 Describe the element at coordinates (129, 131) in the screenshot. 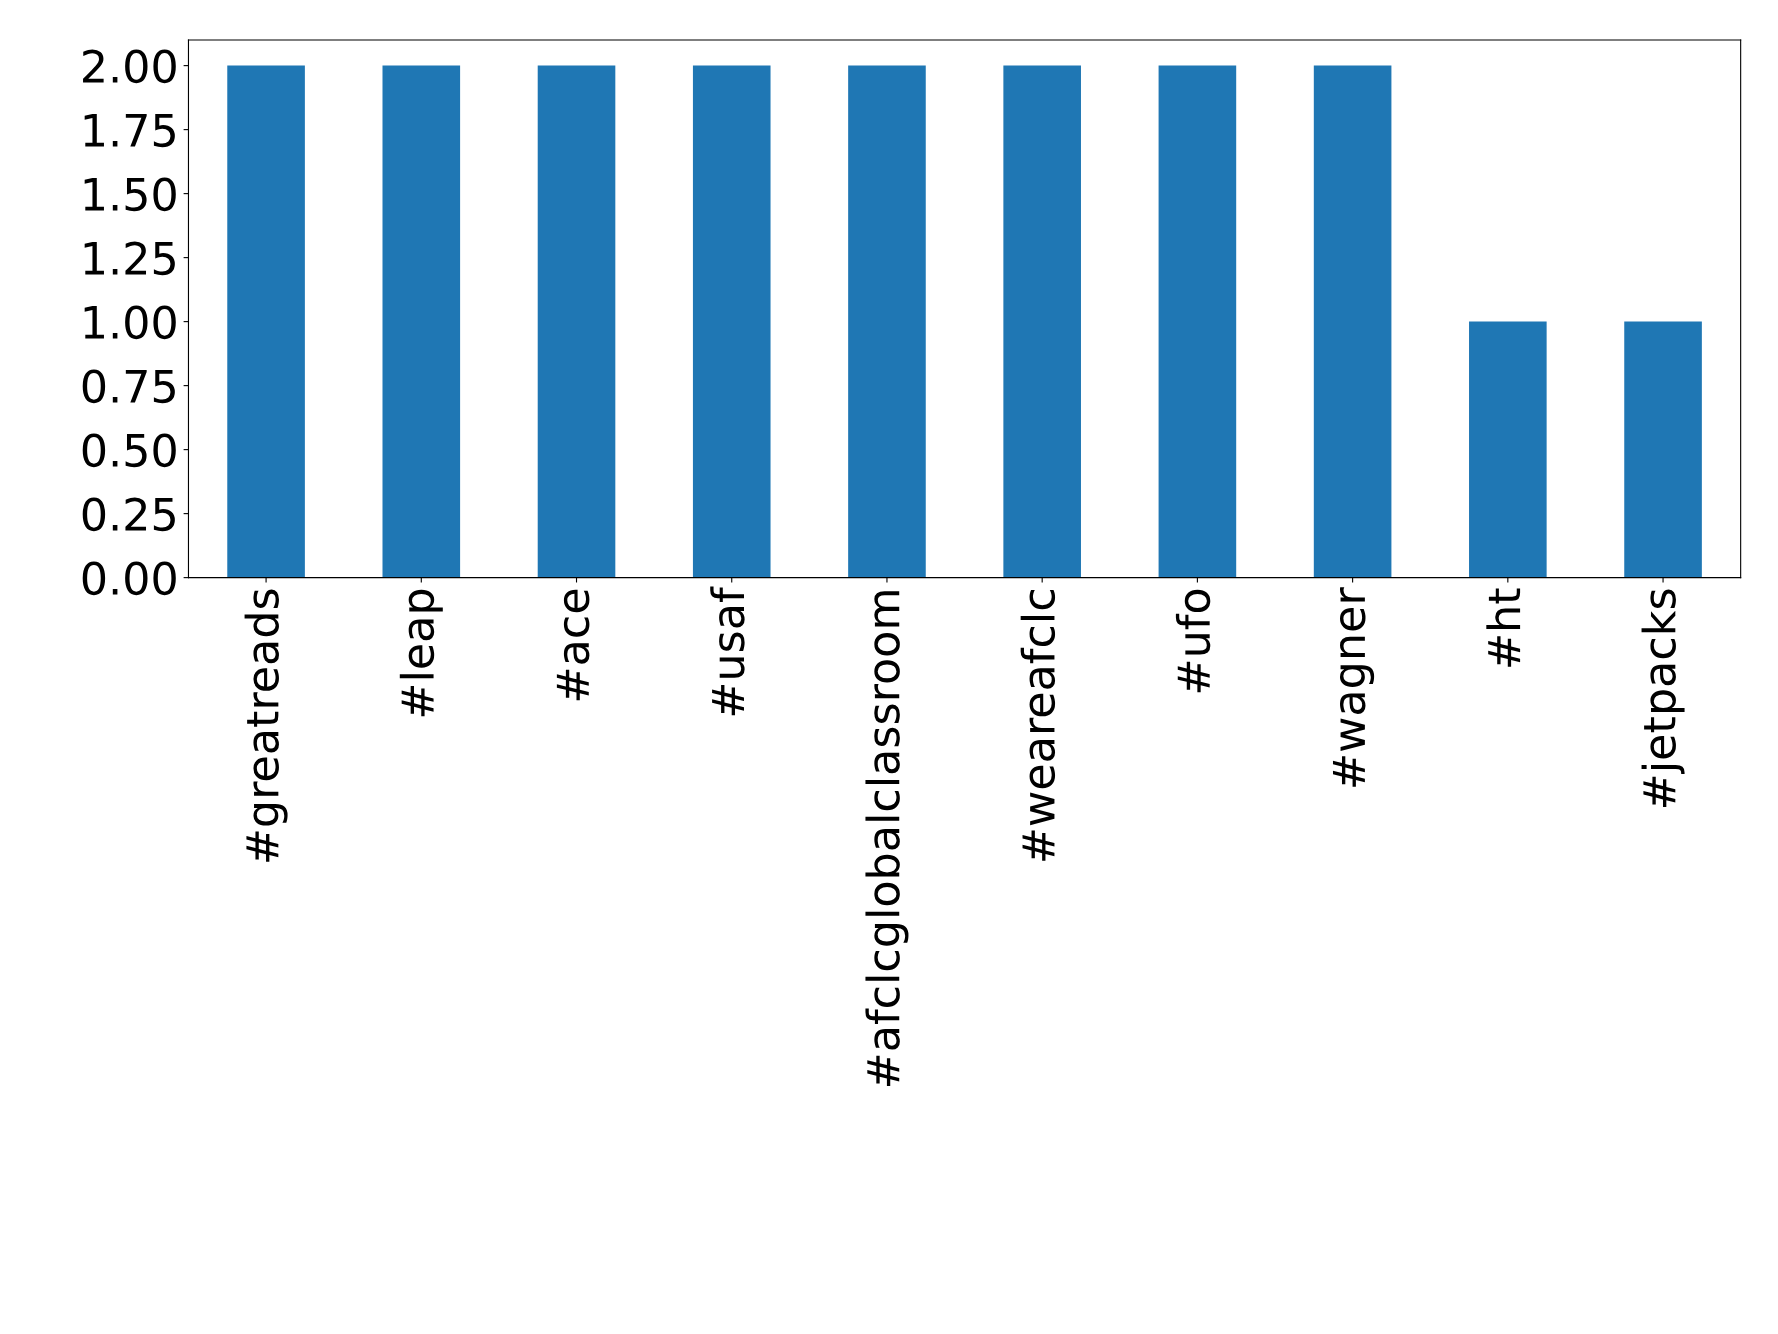

I see `y-tick-label: 1.75` at that location.